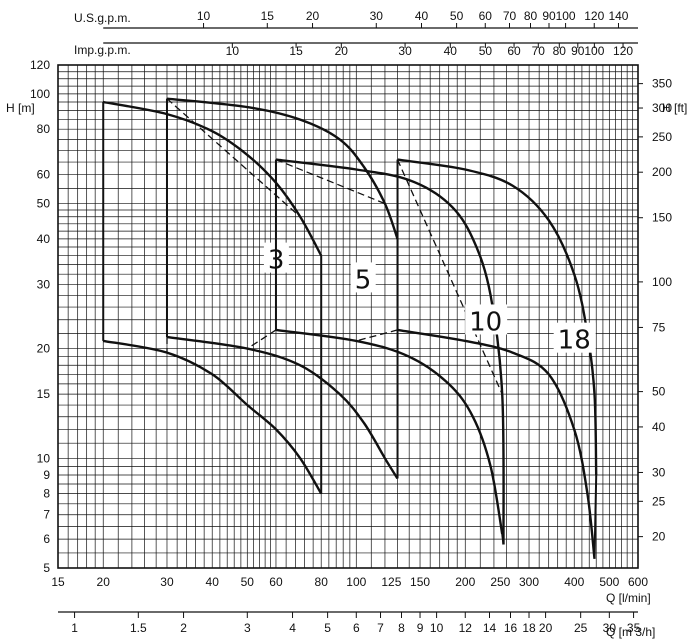  What do you see at coordinates (510, 16) in the screenshot?
I see `x-tick-label-usgpm: 70` at bounding box center [510, 16].